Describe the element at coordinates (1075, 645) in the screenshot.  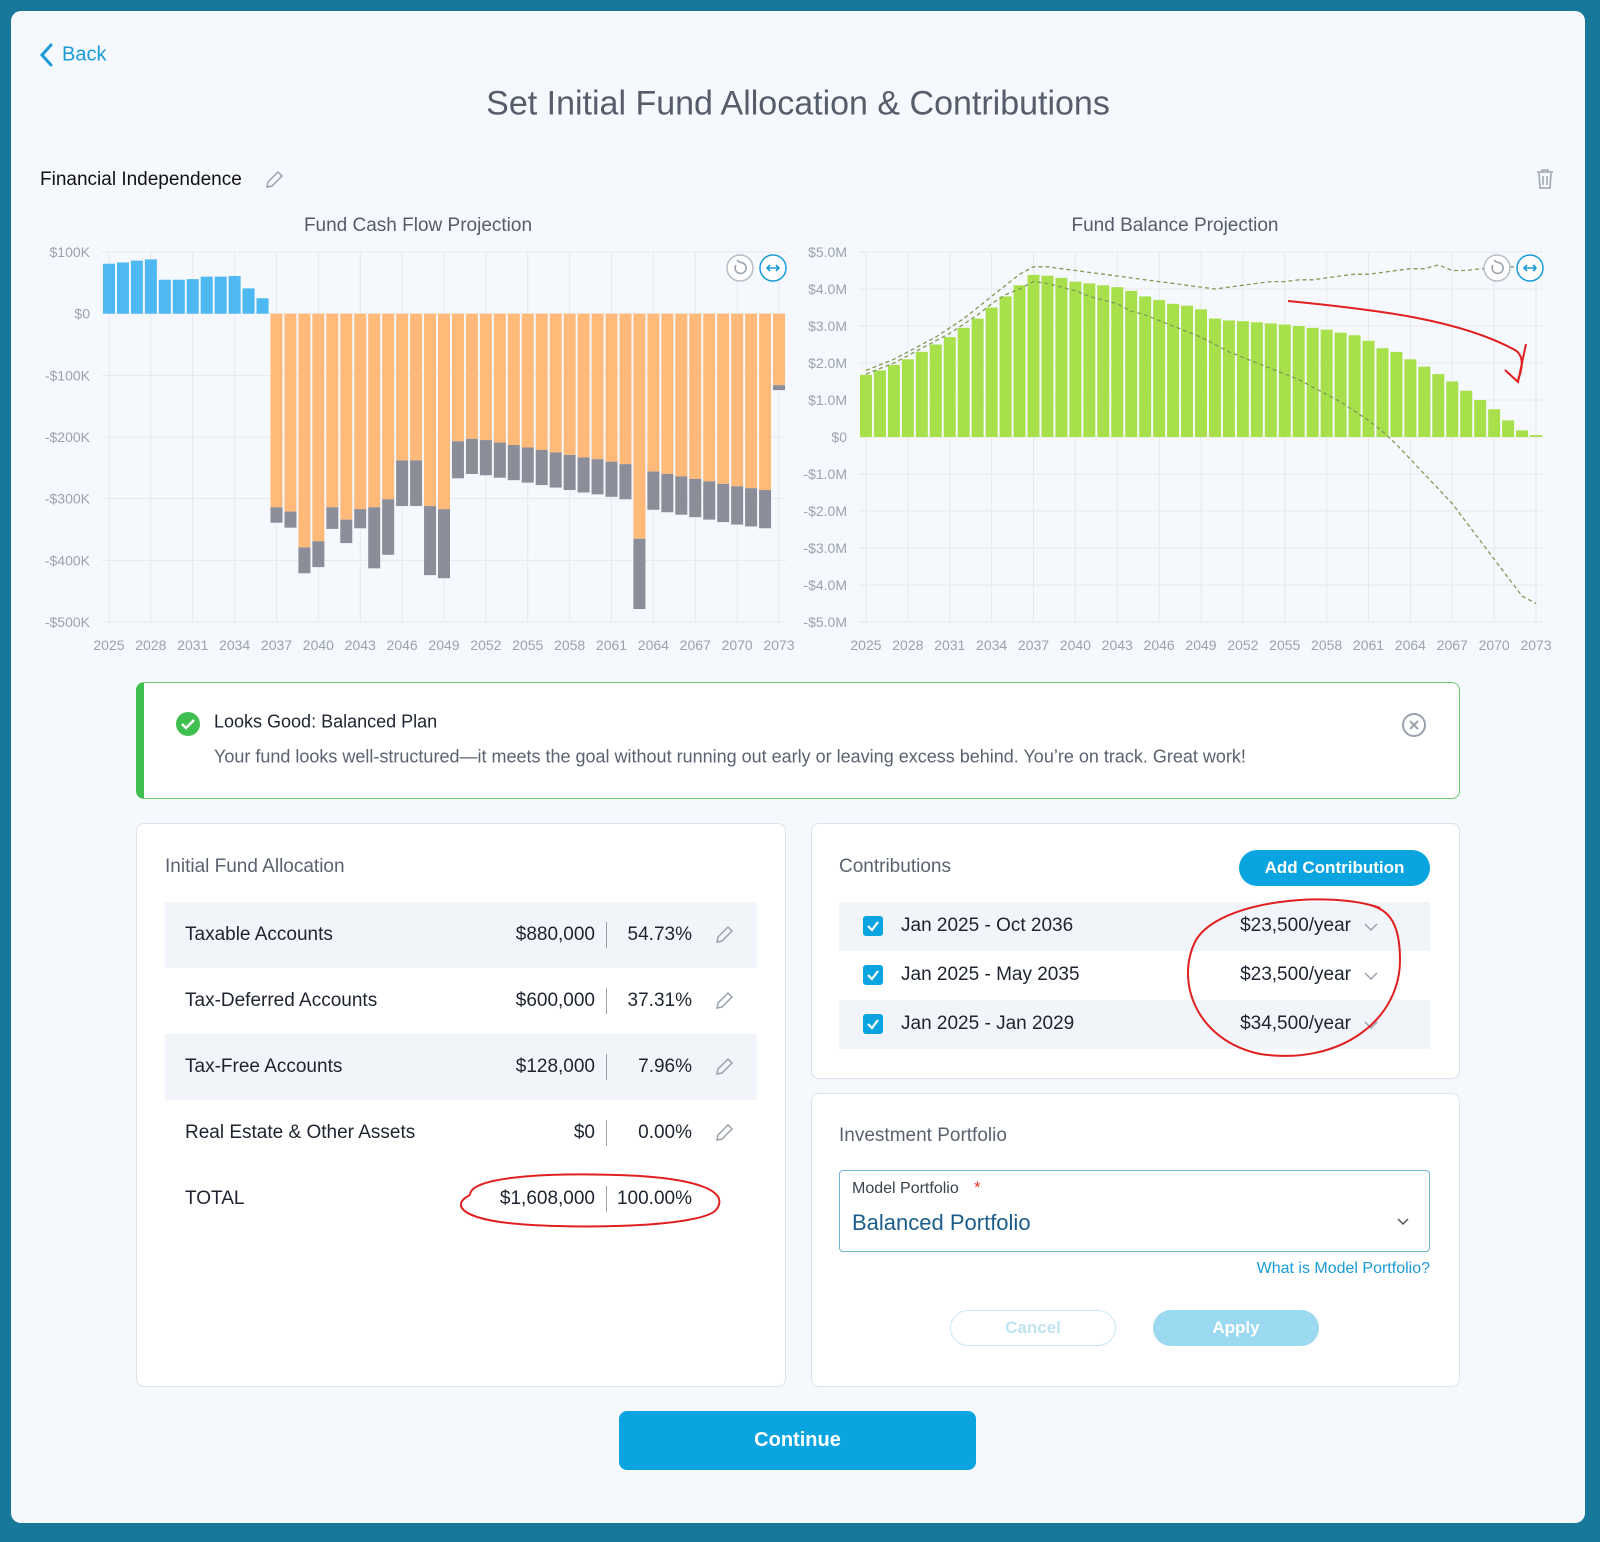
I see `x-tick-label: 2040` at that location.